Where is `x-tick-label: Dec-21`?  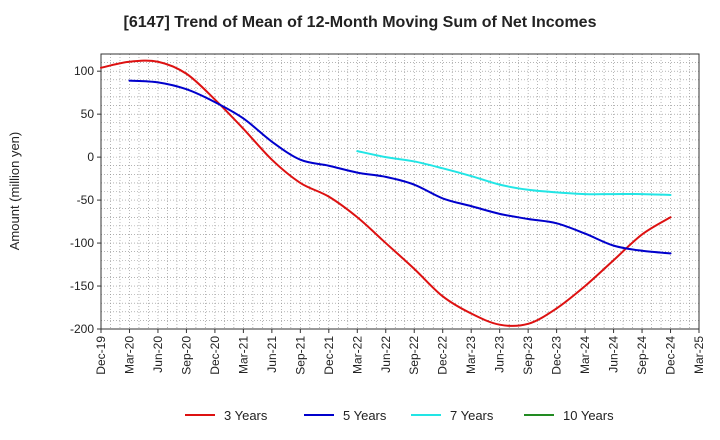
x-tick-label: Dec-21 is located at coordinates (329, 355).